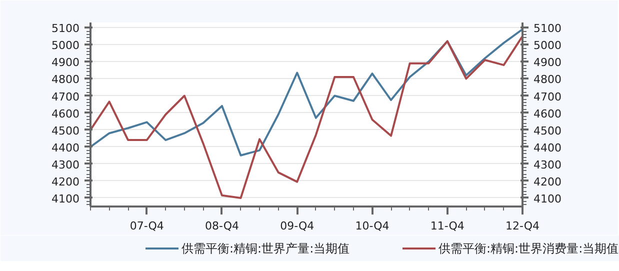 This screenshot has height=271, width=619. What do you see at coordinates (66, 199) in the screenshot?
I see `y-tick-label: 4100` at bounding box center [66, 199].